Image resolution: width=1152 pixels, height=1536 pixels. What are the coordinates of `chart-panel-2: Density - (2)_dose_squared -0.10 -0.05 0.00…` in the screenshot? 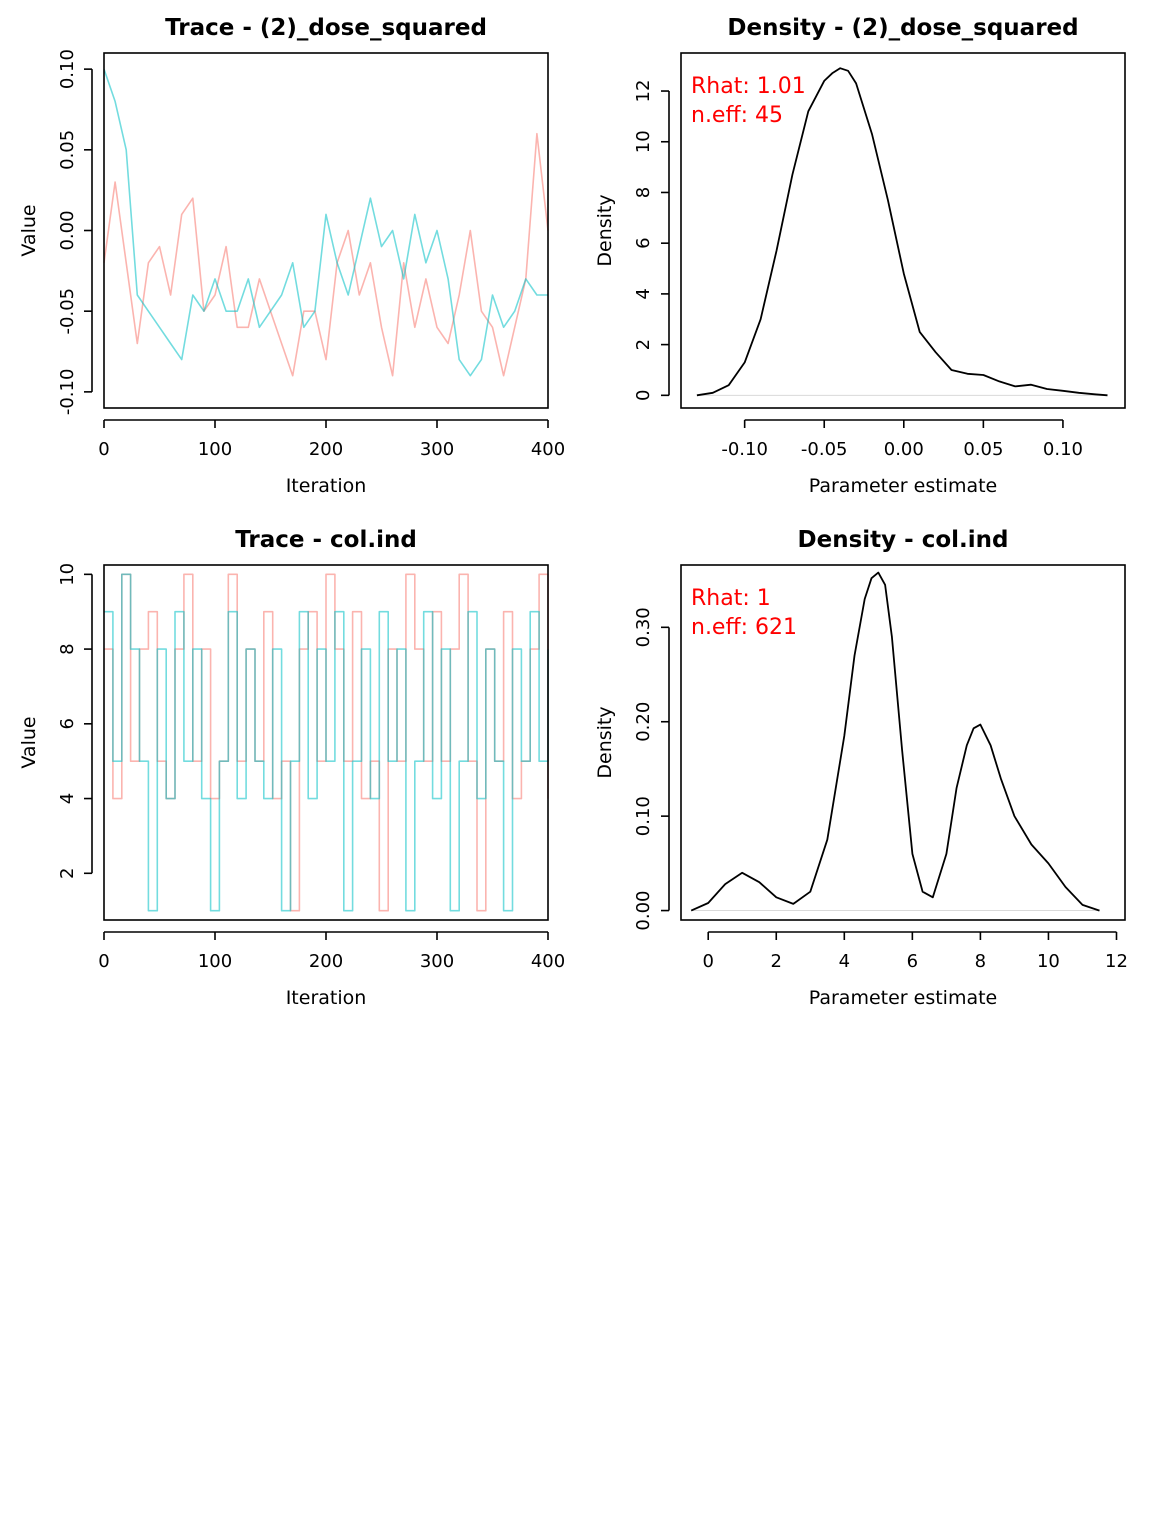 It's located at (860, 256).